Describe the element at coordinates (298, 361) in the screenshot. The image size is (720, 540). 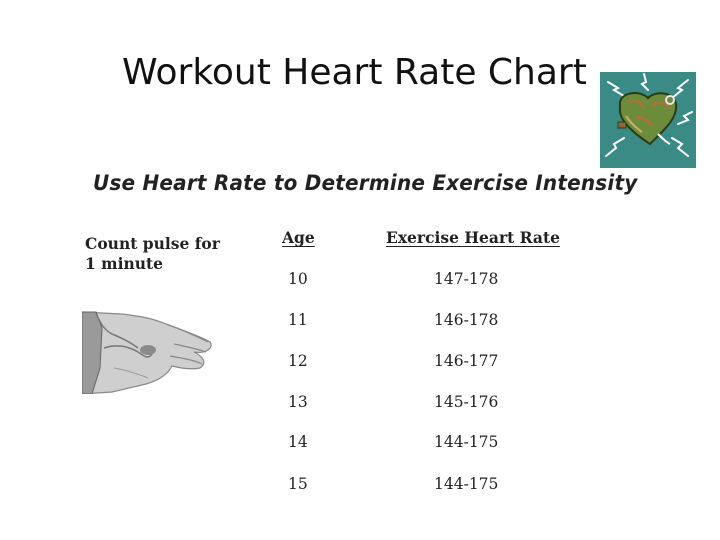
I see `age-cell: 12` at that location.